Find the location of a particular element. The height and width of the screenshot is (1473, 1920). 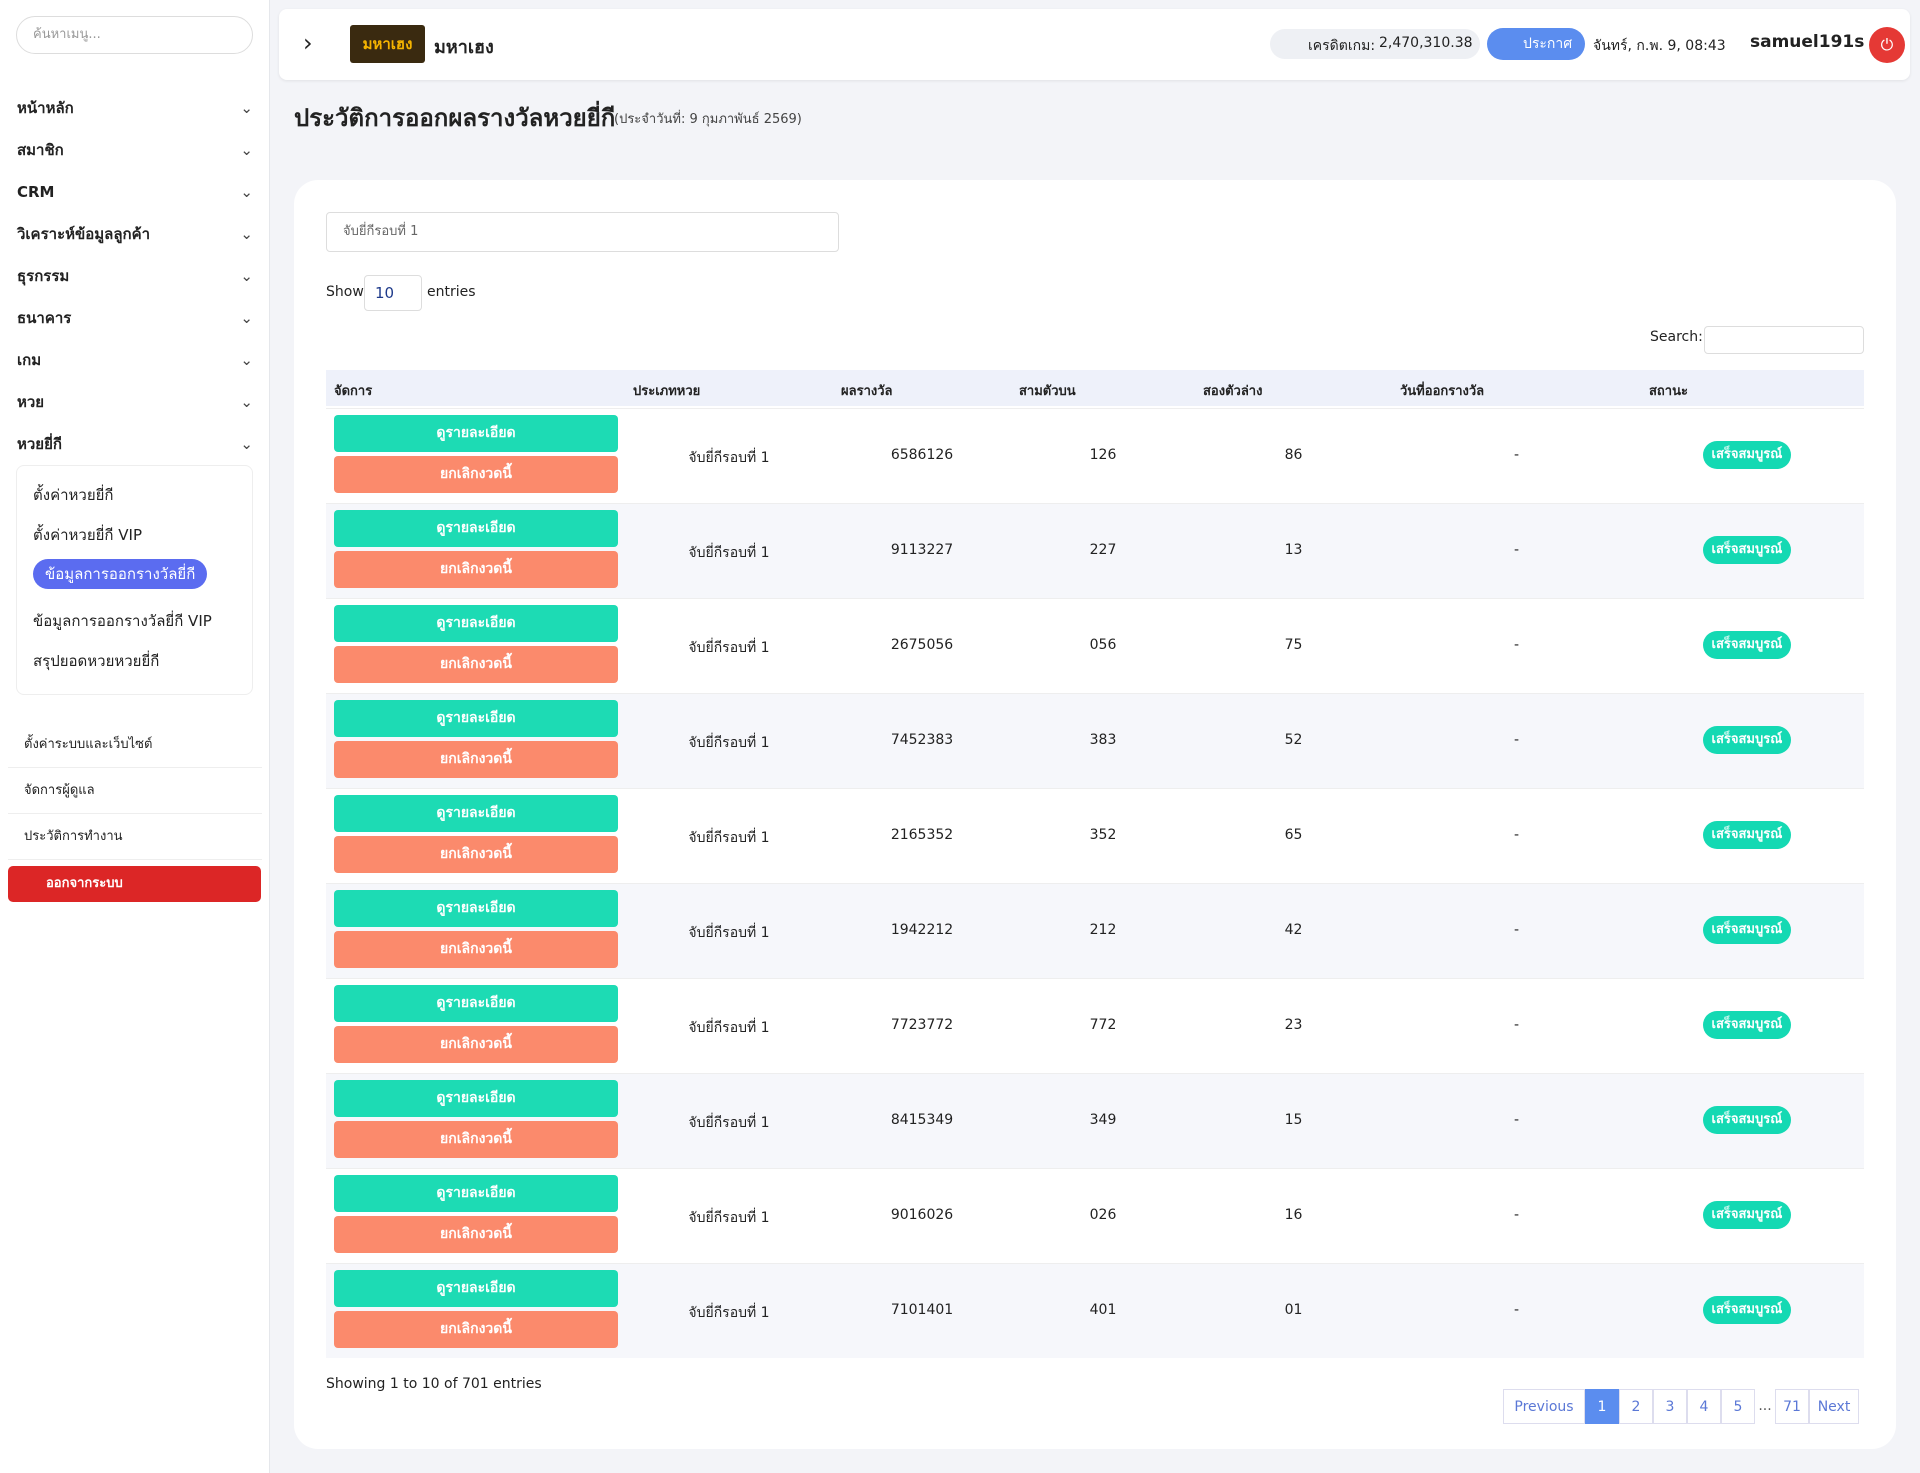

column-header: จัดการ is located at coordinates (353, 391).